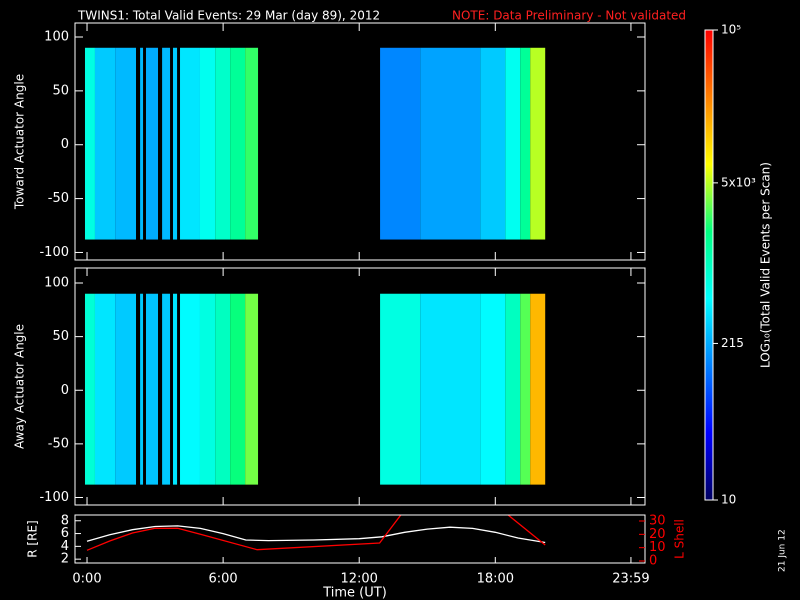 The height and width of the screenshot is (600, 800). I want to click on x-tick-label: 0:00, so click(86, 579).